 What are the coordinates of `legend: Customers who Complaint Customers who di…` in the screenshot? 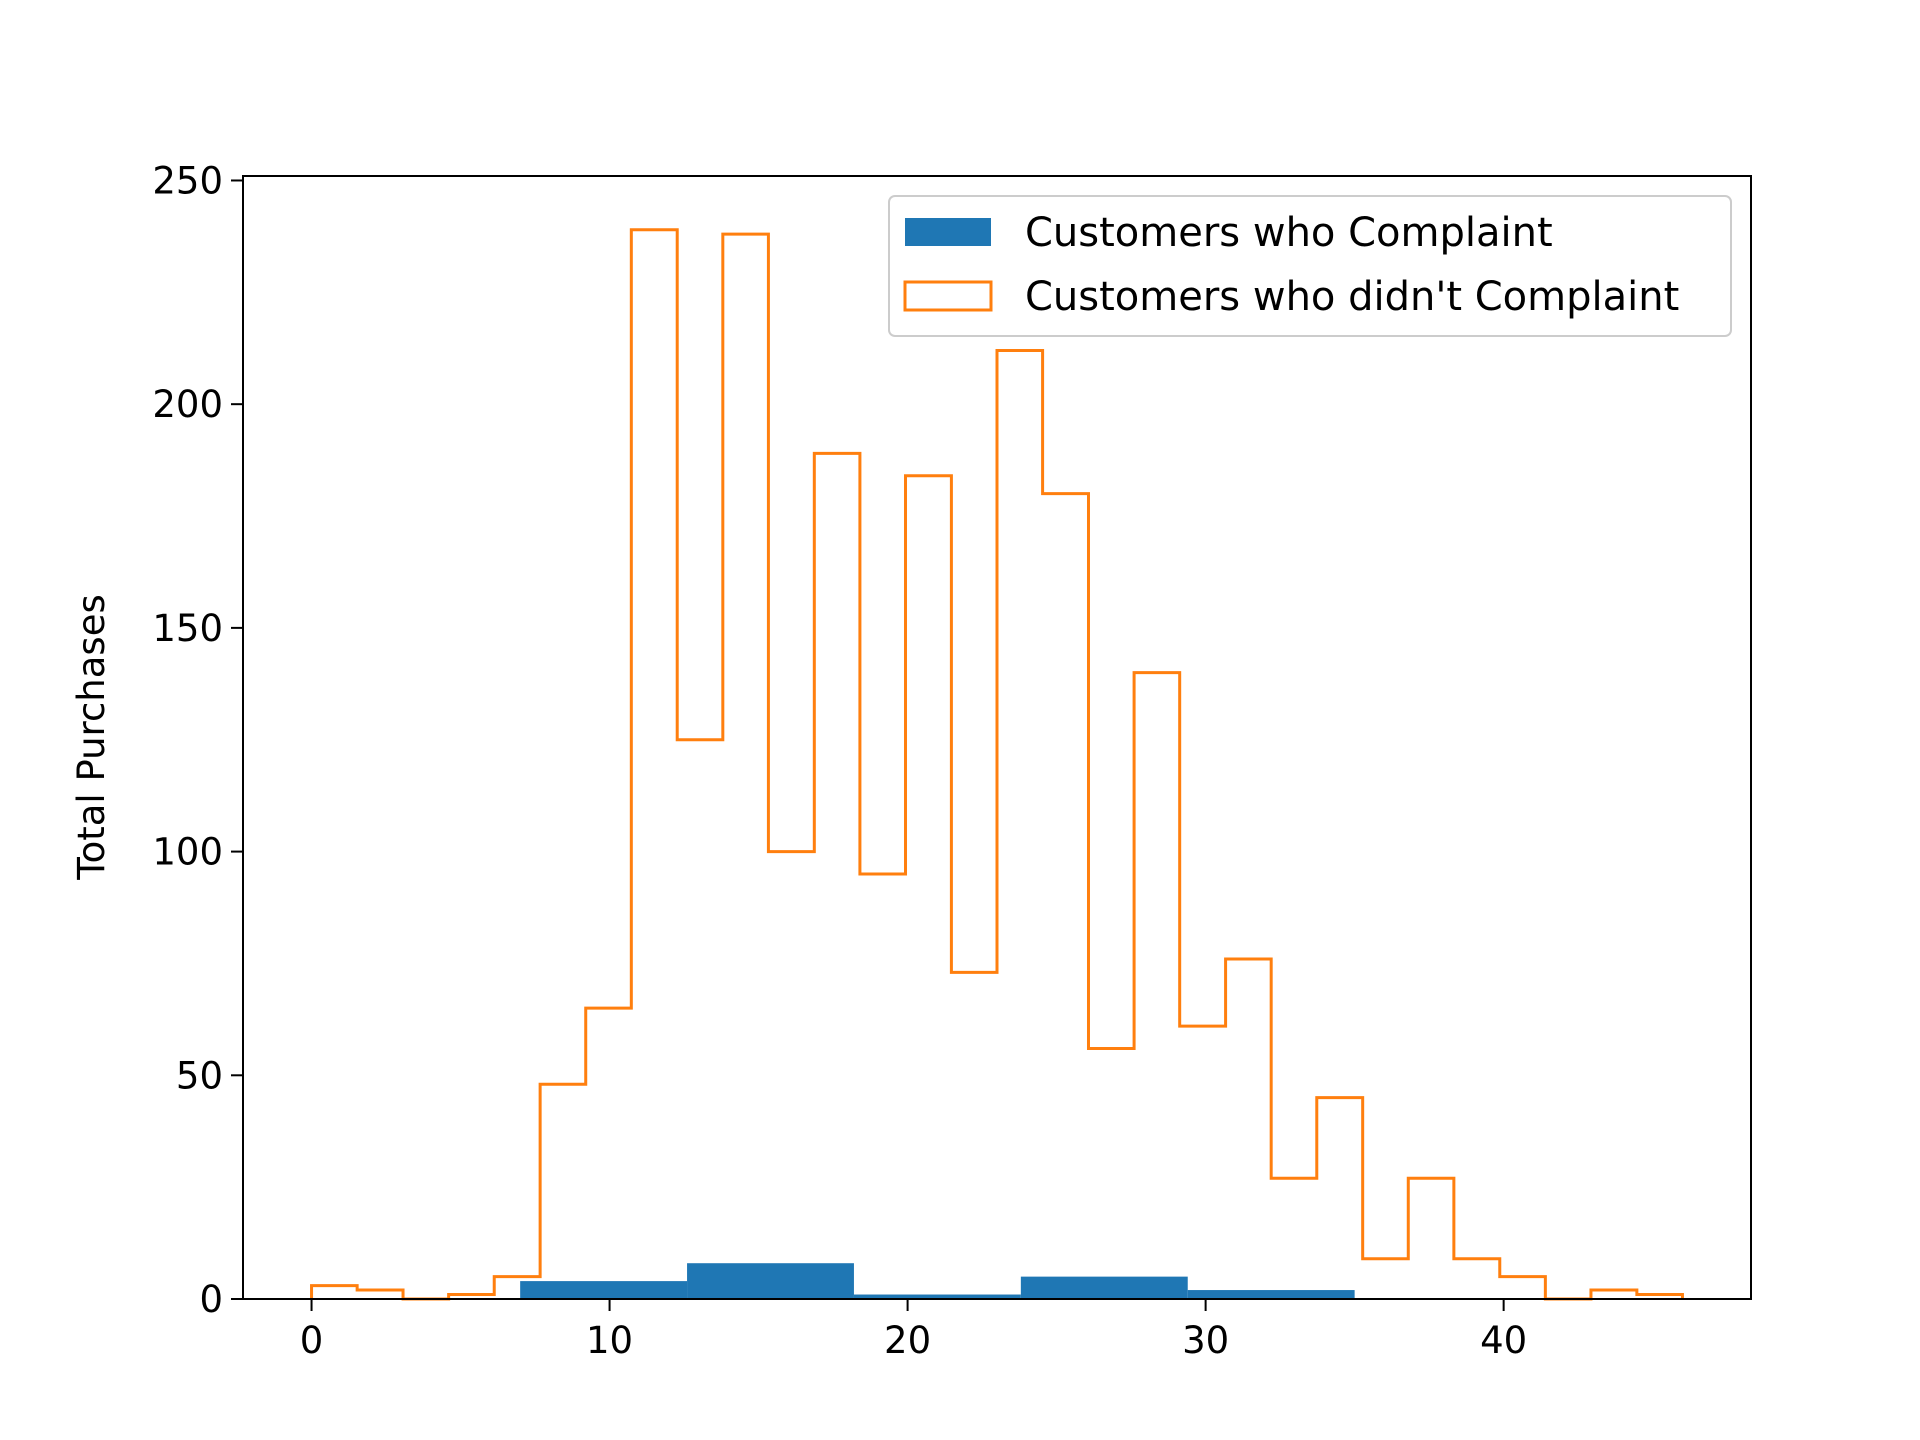 It's located at (1310, 266).